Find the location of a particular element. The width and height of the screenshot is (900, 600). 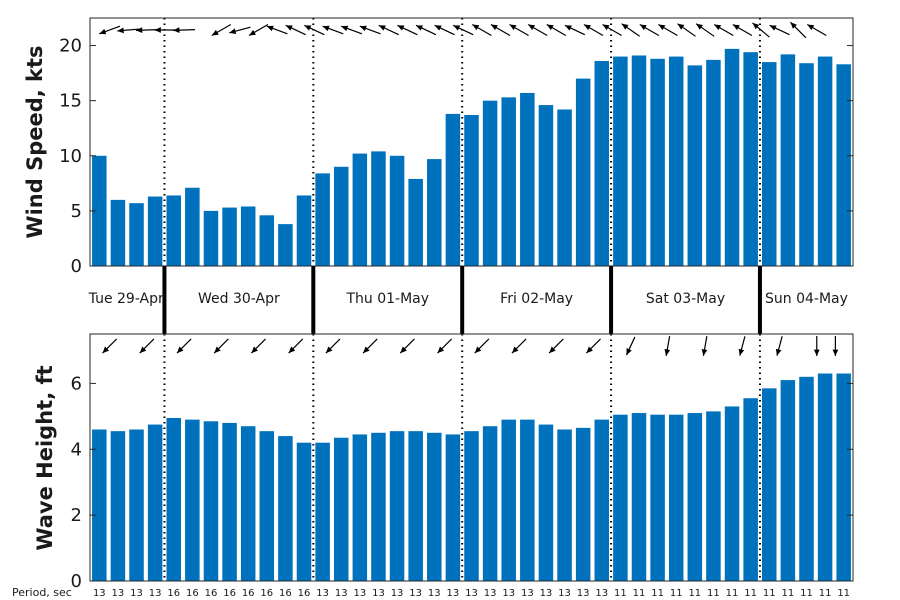

wind-y-axis-label: Wind Speed, kts is located at coordinates (35, 141).